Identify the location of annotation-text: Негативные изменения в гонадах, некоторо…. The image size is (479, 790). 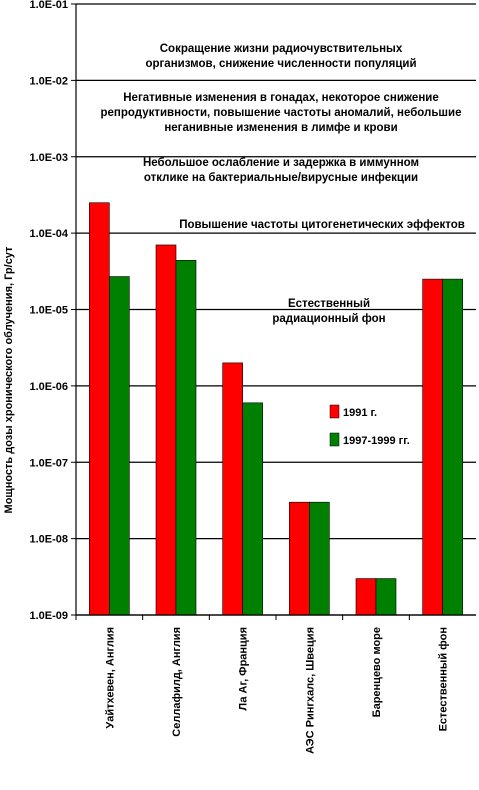
(280, 98).